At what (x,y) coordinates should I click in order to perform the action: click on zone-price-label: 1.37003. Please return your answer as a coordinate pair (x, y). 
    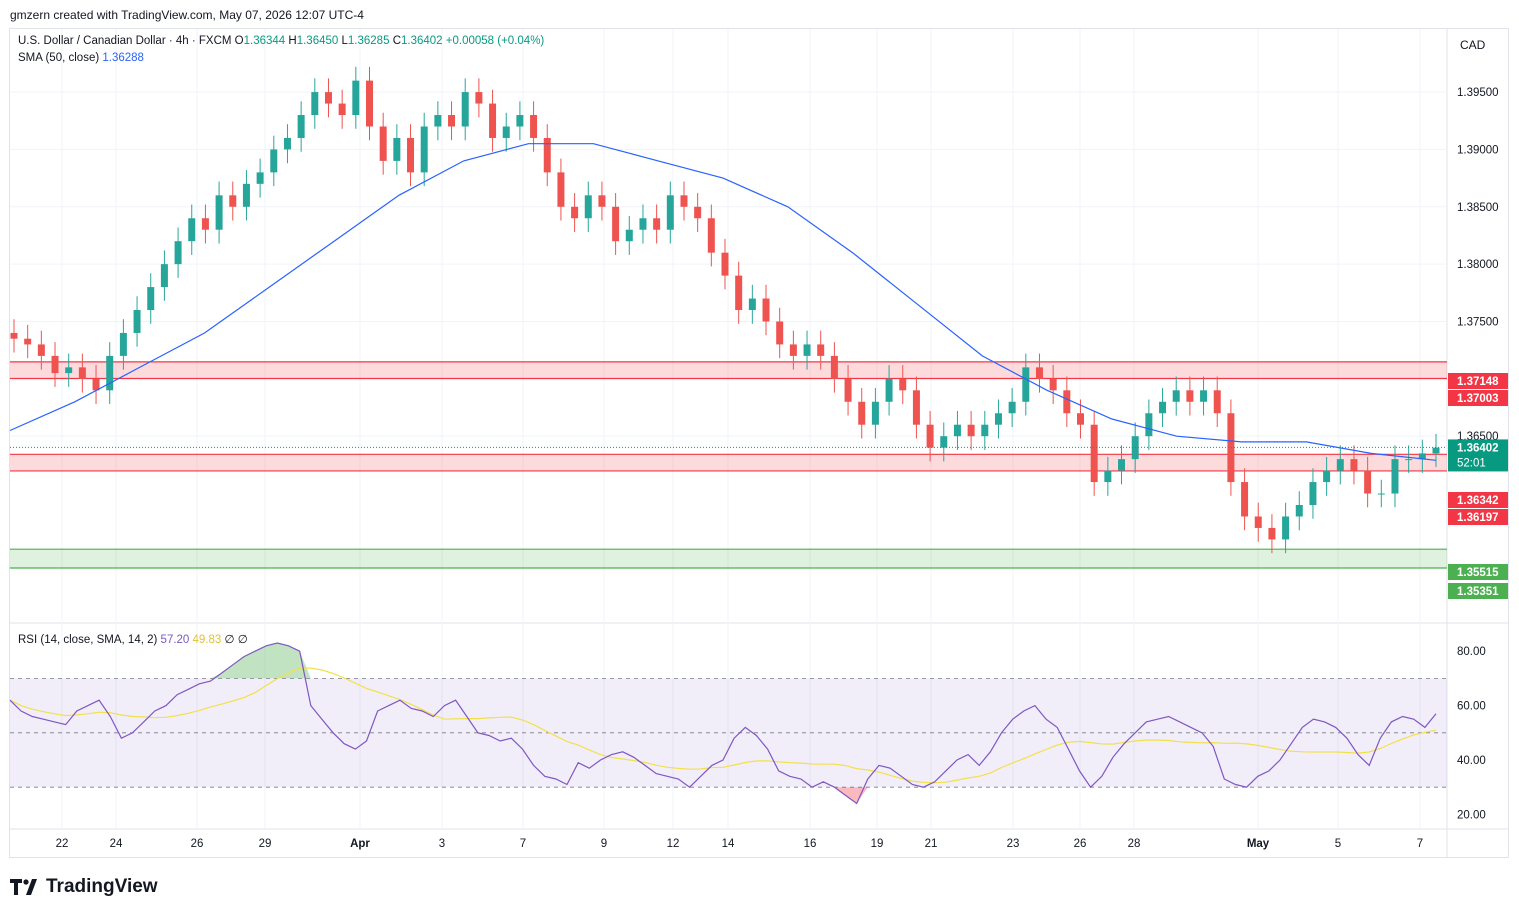
    Looking at the image, I should click on (1478, 399).